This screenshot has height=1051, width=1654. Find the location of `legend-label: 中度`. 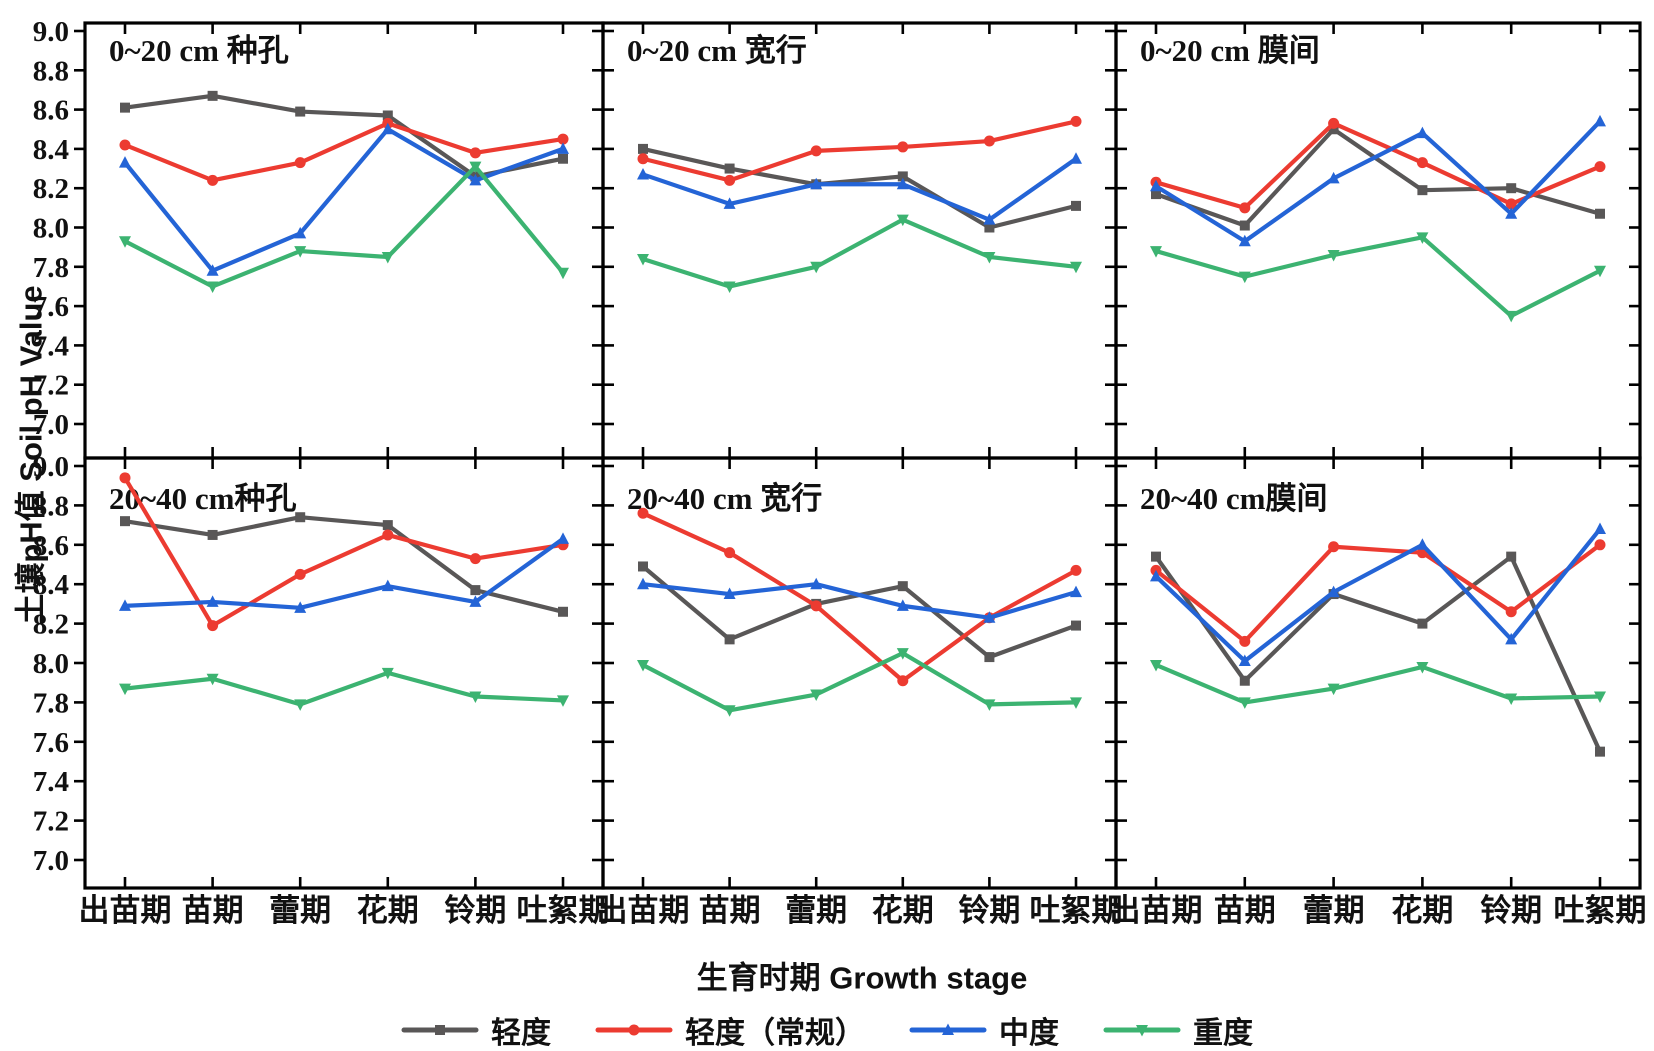

legend-label: 中度 is located at coordinates (1029, 1033).